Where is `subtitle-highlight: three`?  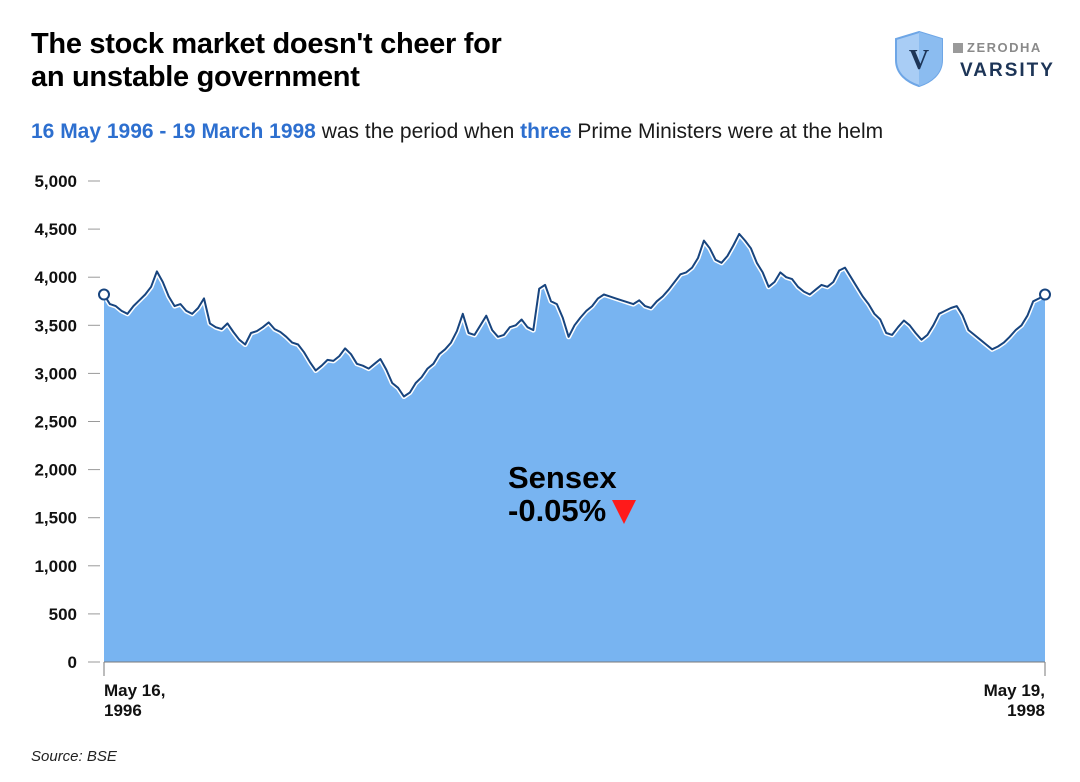 subtitle-highlight: three is located at coordinates (546, 131).